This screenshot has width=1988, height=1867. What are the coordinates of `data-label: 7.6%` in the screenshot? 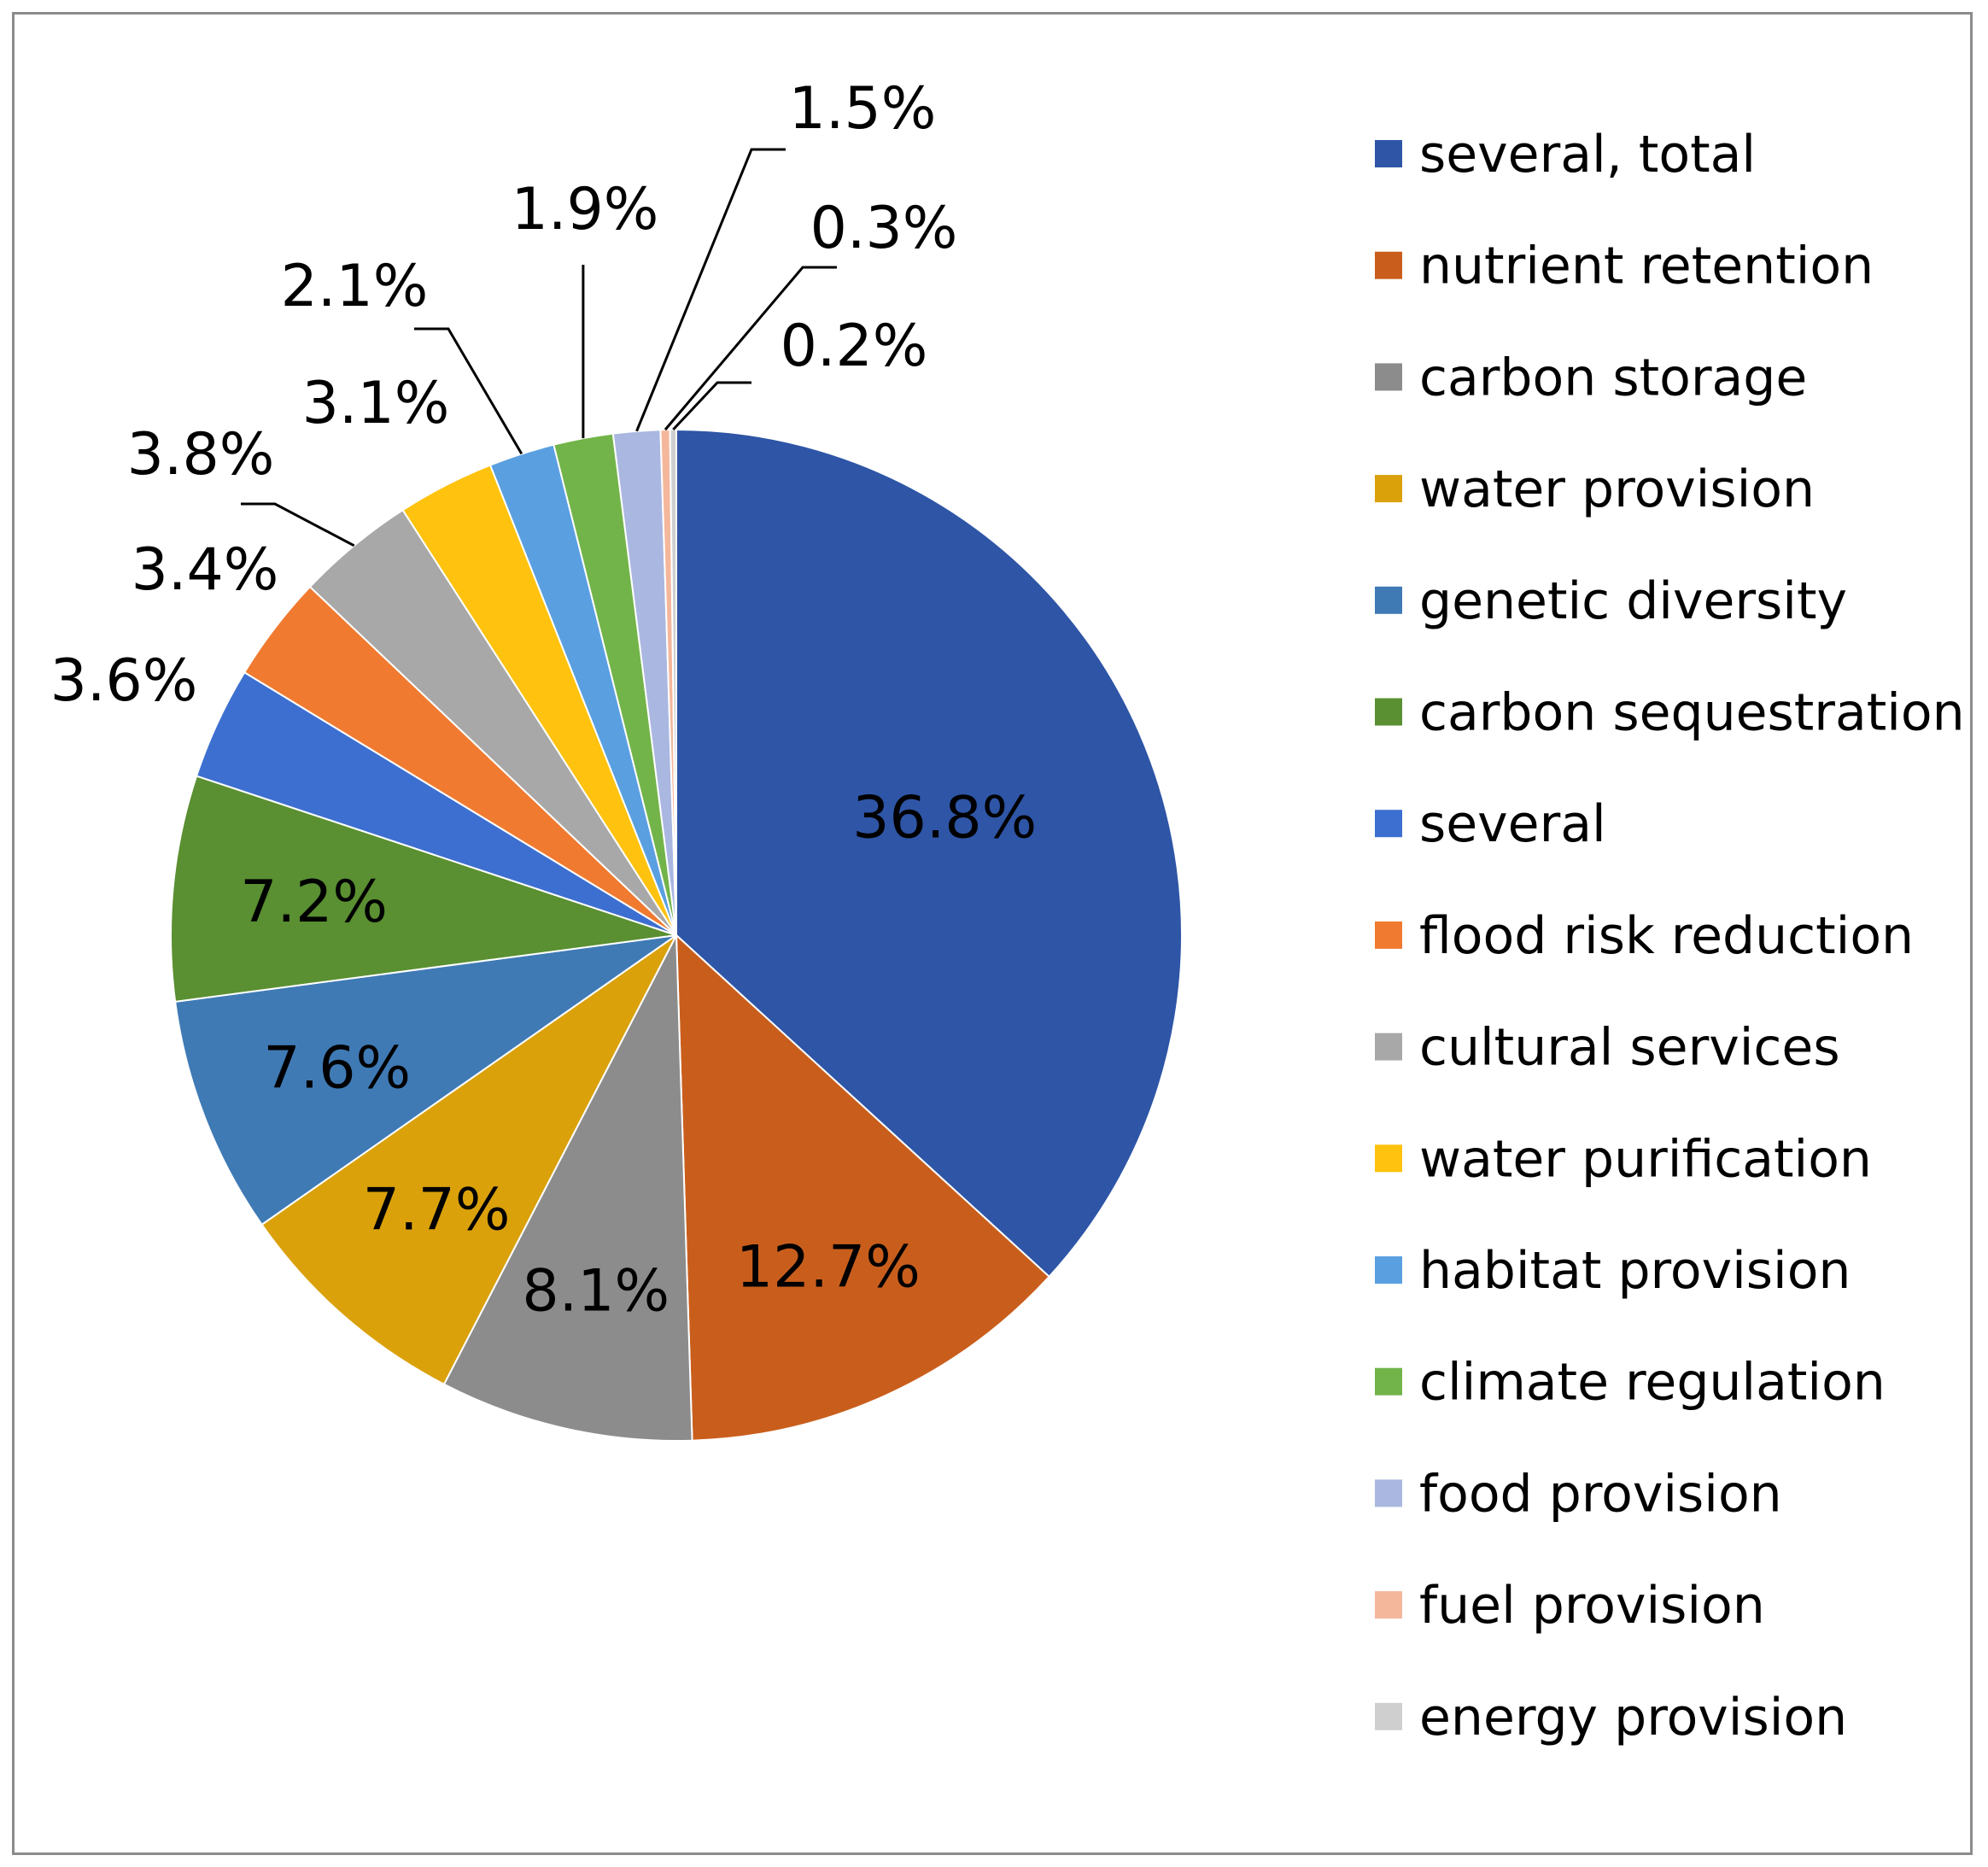 It's located at (337, 1068).